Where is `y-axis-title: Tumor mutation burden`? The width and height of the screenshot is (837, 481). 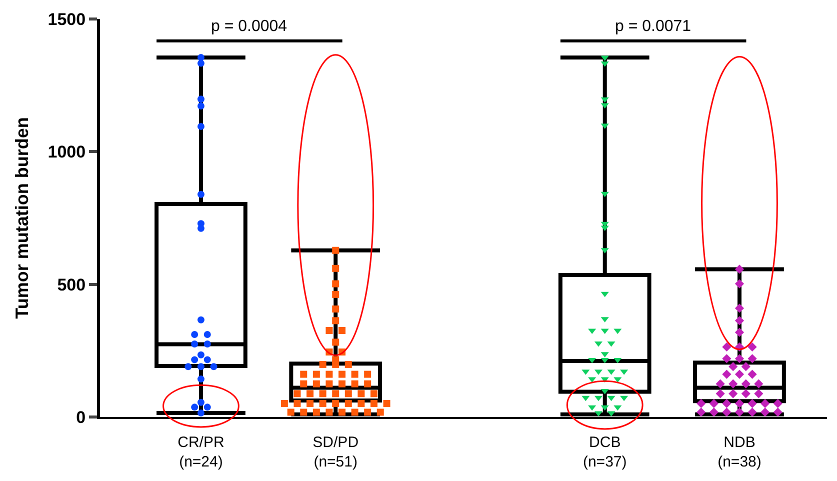
y-axis-title: Tumor mutation burden is located at coordinates (22, 218).